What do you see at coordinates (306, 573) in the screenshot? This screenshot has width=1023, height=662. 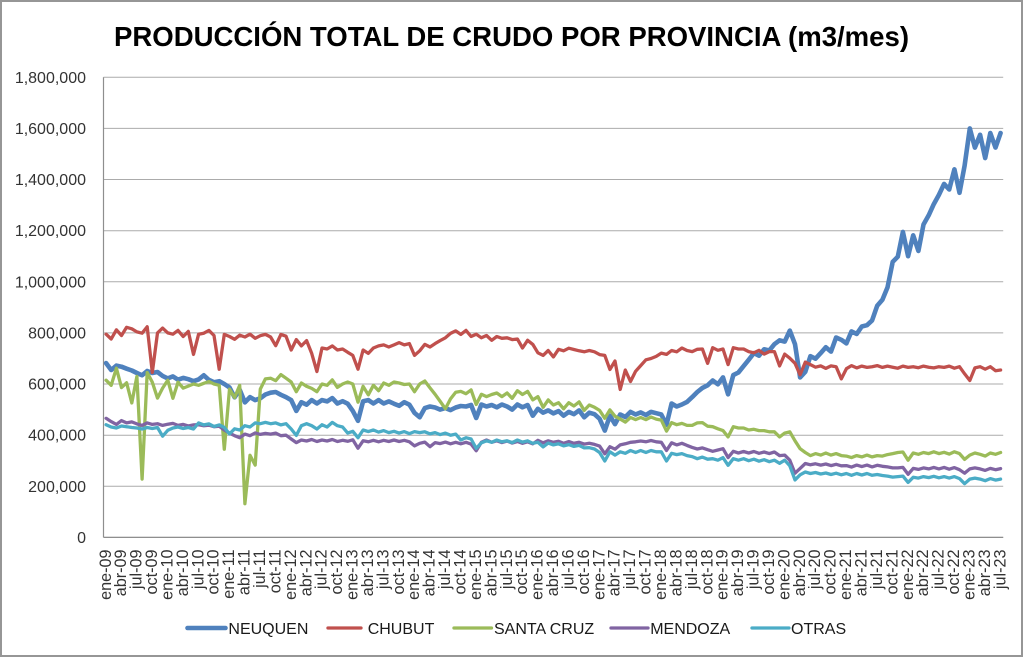 I see `svg-text: abr-12` at bounding box center [306, 573].